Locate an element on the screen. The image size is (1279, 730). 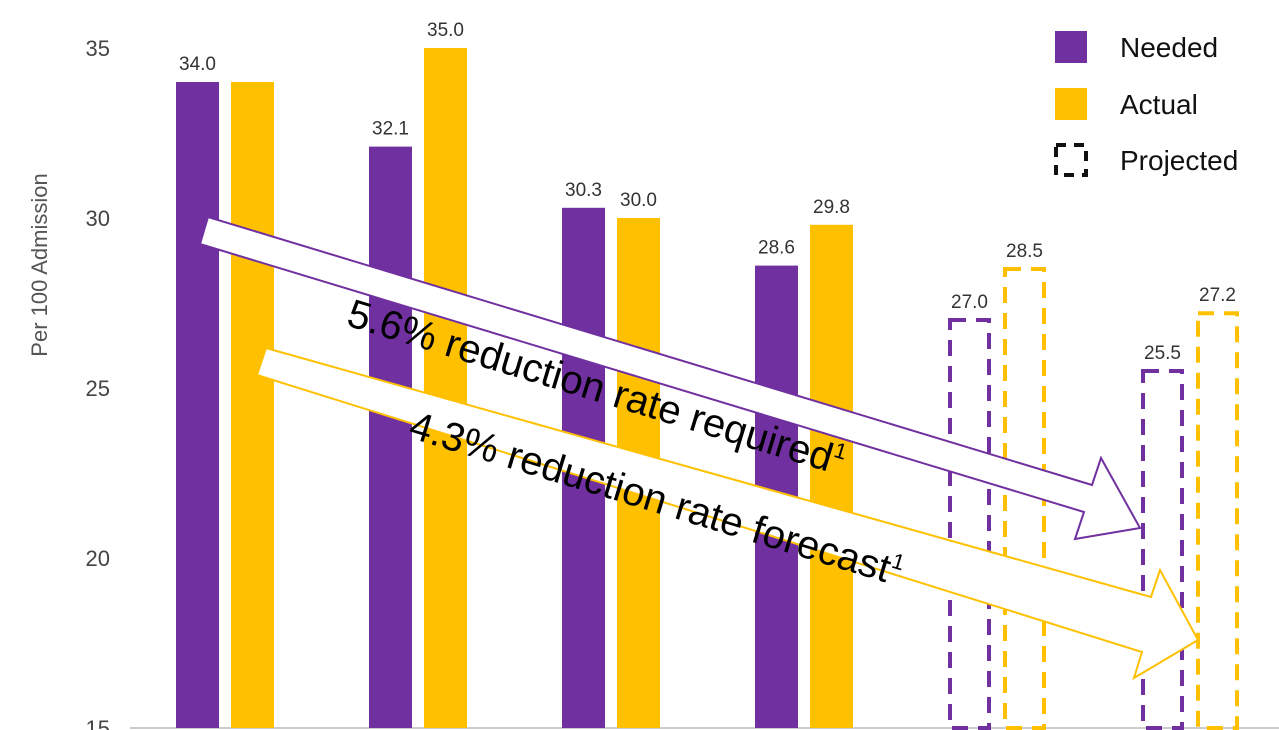
legend-label-projected: Projected is located at coordinates (1179, 160).